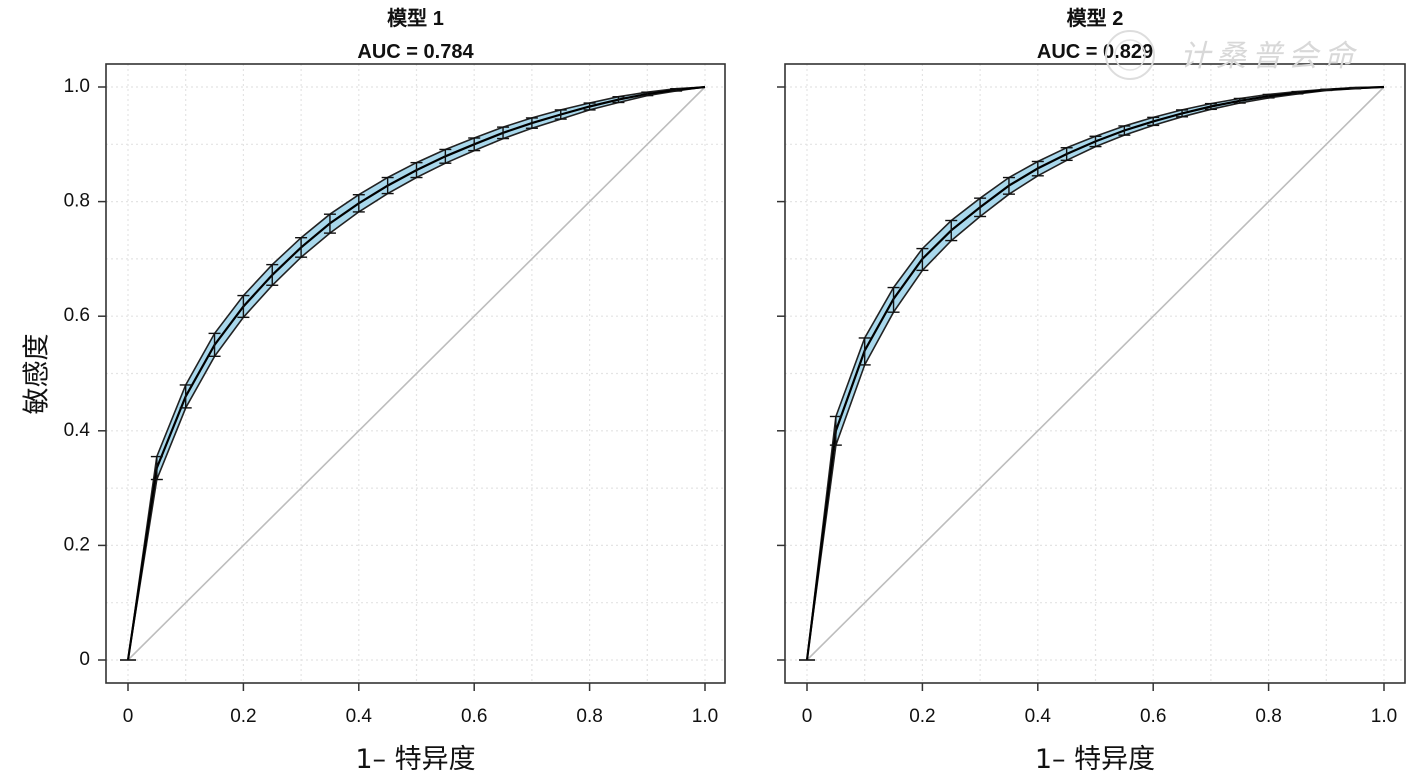 The width and height of the screenshot is (1418, 783). What do you see at coordinates (415, 52) in the screenshot?
I see `chart-subtitle-auc: AUC = 0.784` at bounding box center [415, 52].